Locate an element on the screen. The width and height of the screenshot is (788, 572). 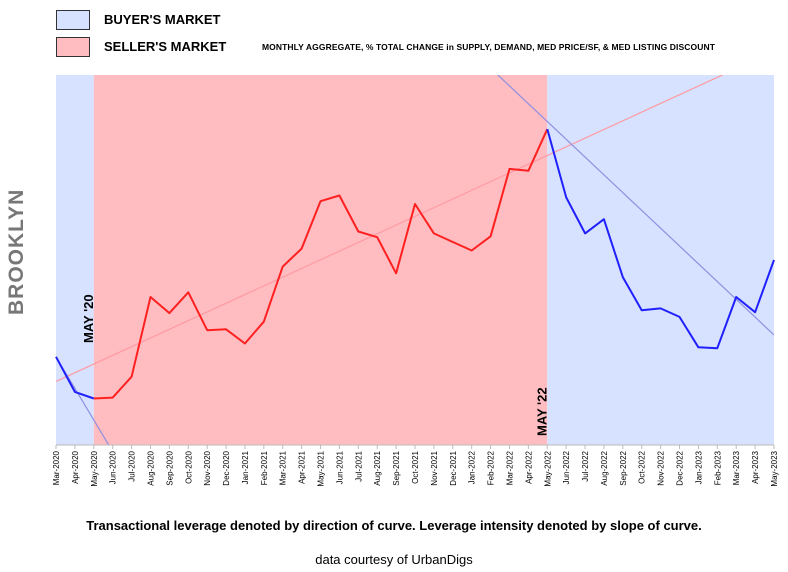
x-tick-label: Jul-2020 is located at coordinates (132, 465).